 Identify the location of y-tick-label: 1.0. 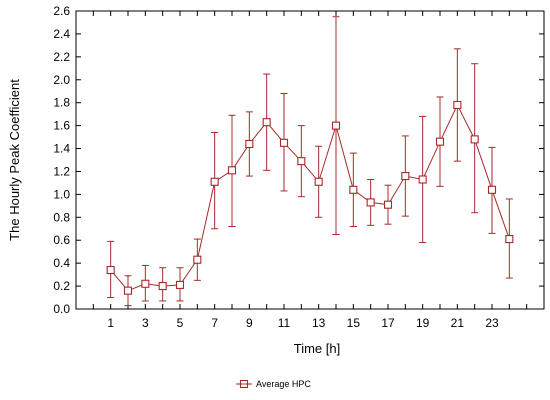
(61, 194).